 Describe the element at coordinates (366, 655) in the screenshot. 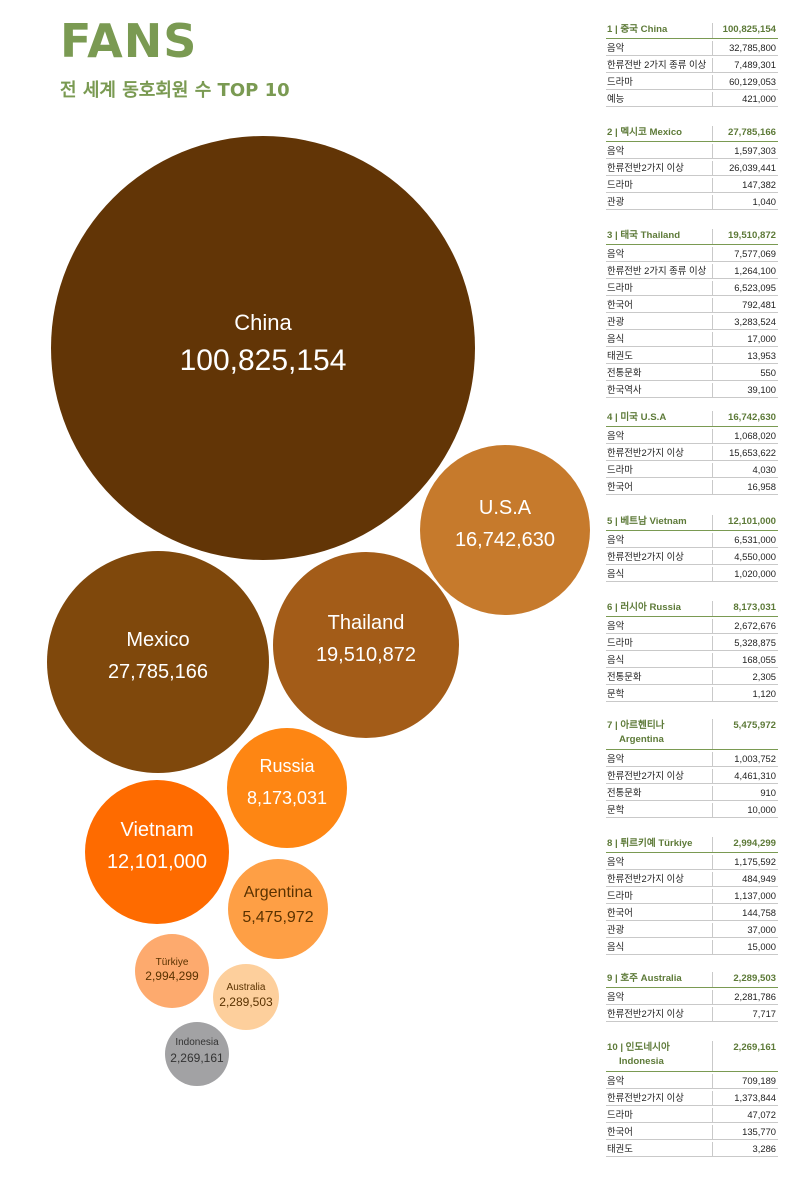

I see `bubble-value-thailand: 19,510,872` at that location.